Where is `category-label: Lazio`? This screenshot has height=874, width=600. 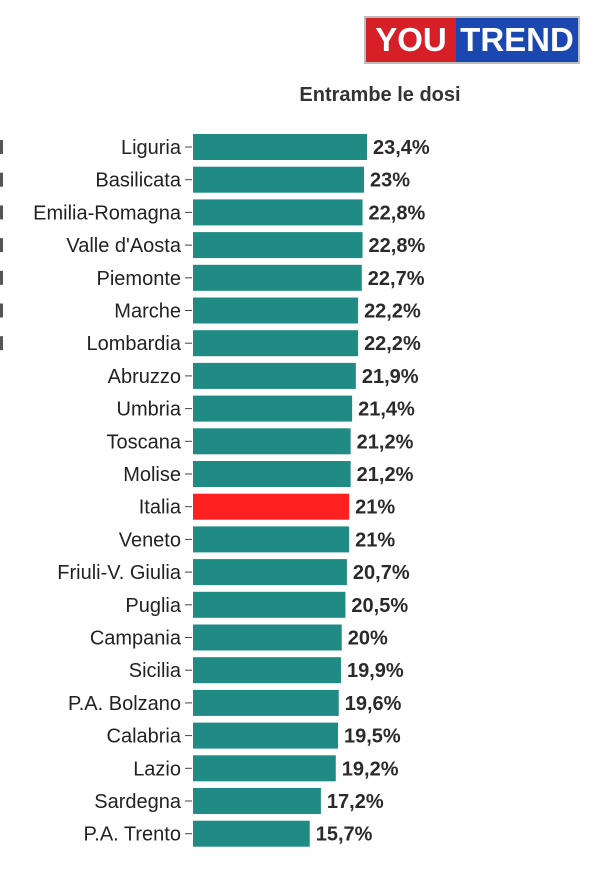
category-label: Lazio is located at coordinates (157, 769).